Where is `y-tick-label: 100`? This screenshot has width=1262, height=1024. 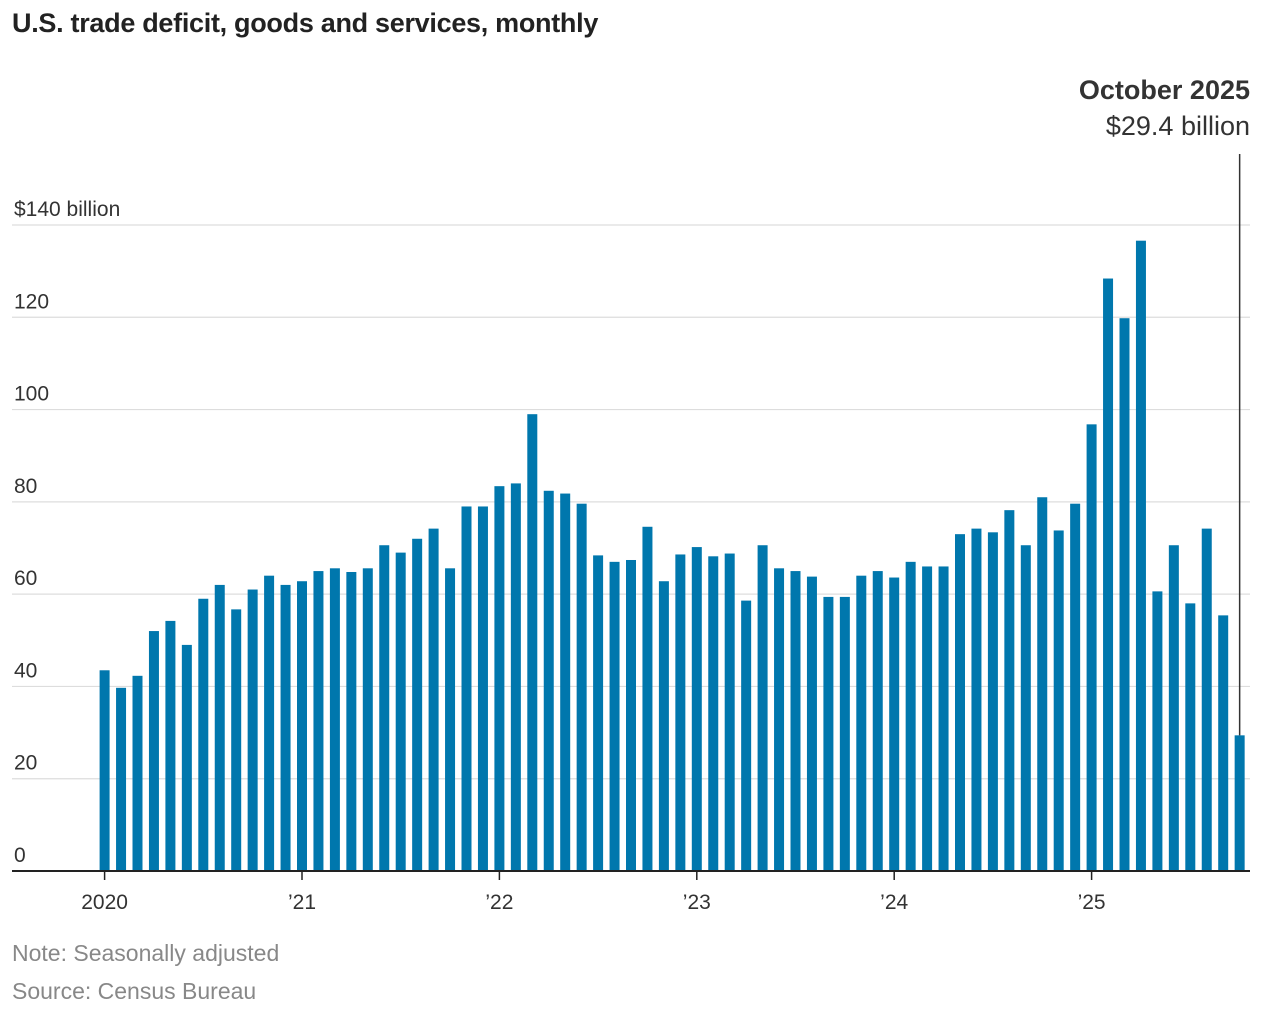
y-tick-label: 100 is located at coordinates (31, 394).